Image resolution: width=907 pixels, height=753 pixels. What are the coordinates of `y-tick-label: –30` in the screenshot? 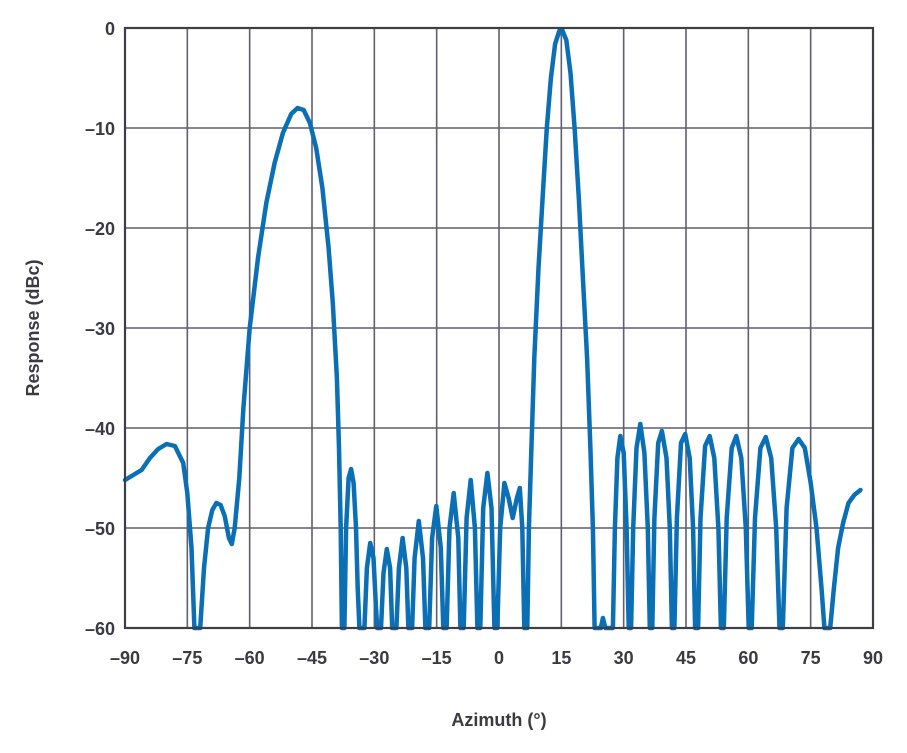 It's located at (100, 329).